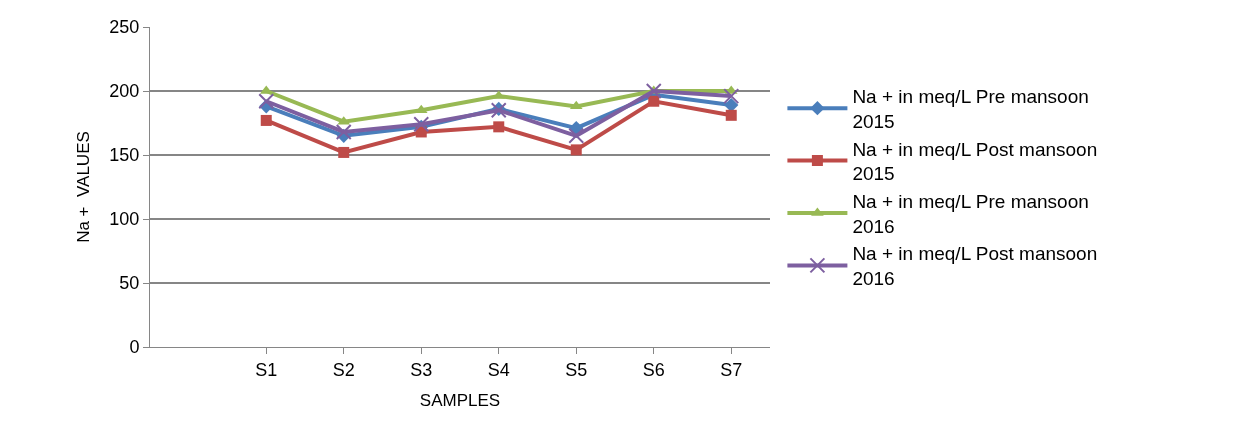 This screenshot has height=438, width=1243. I want to click on x-tick-label: S3, so click(421, 369).